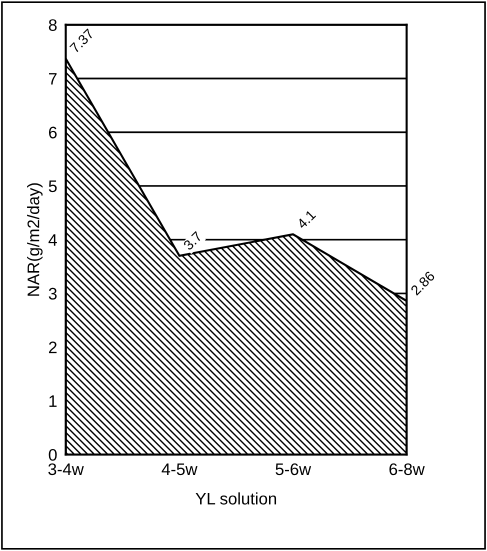 This screenshot has height=551, width=487. What do you see at coordinates (53, 401) in the screenshot?
I see `y-tick-label: 1` at bounding box center [53, 401].